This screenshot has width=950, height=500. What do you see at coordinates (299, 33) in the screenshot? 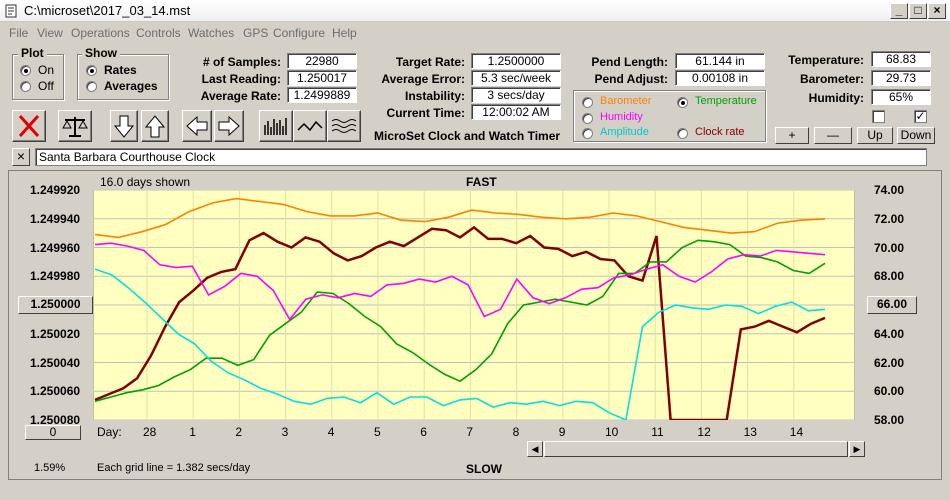
I see `menu-configure: Configure` at bounding box center [299, 33].